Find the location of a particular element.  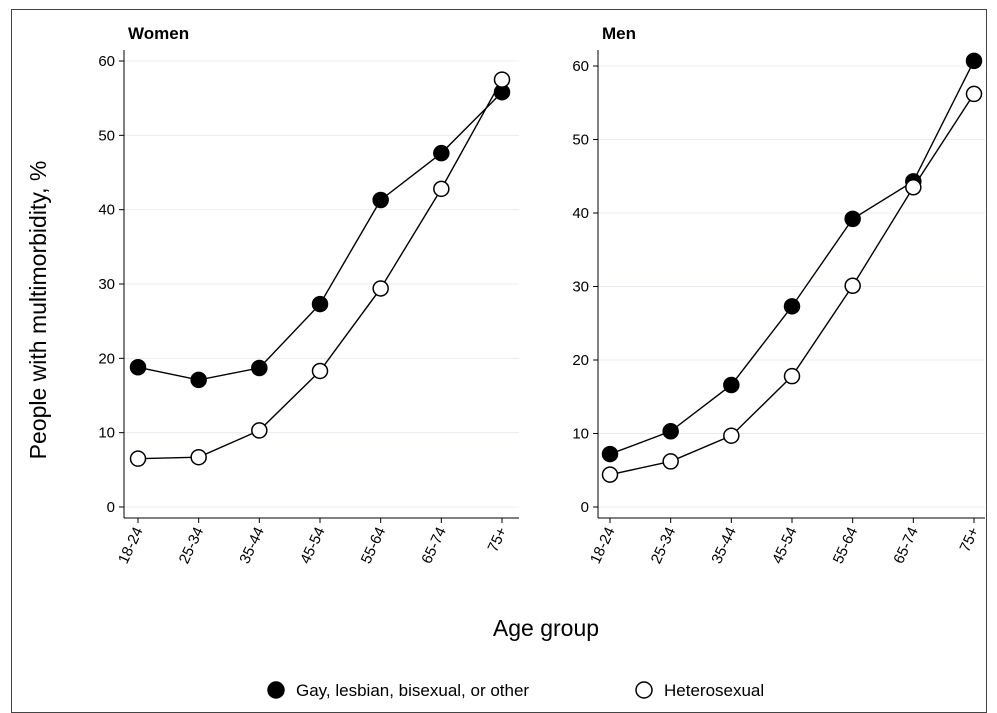

women-y-tick-label-1: 10 is located at coordinates (106, 433).